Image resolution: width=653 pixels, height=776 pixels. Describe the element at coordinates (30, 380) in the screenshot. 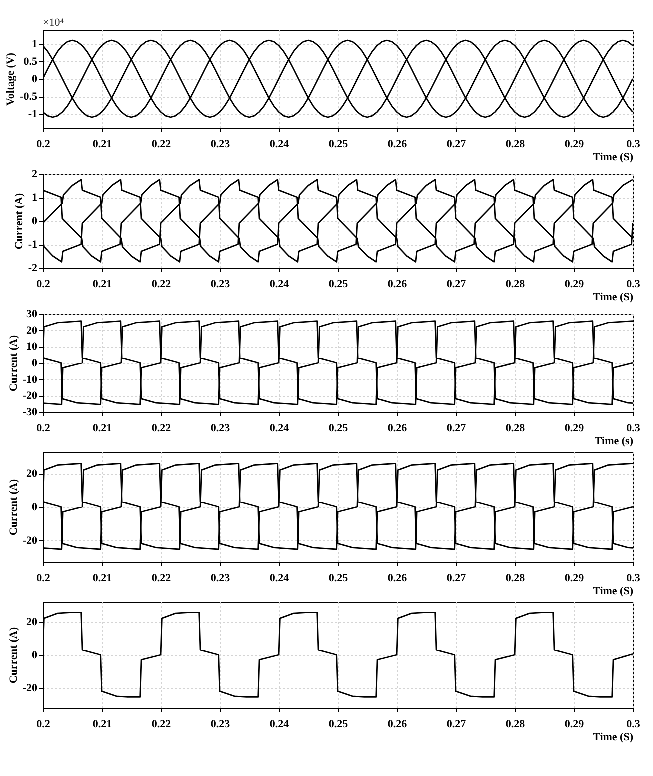

I see `y-tick-label: -10` at that location.